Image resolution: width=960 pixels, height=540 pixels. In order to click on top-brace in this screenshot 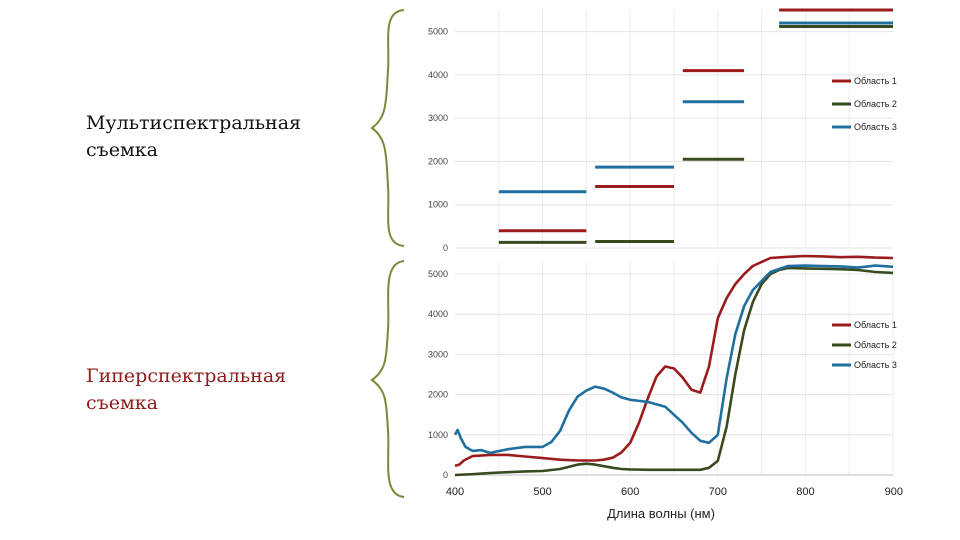, I will do `click(387, 128)`.